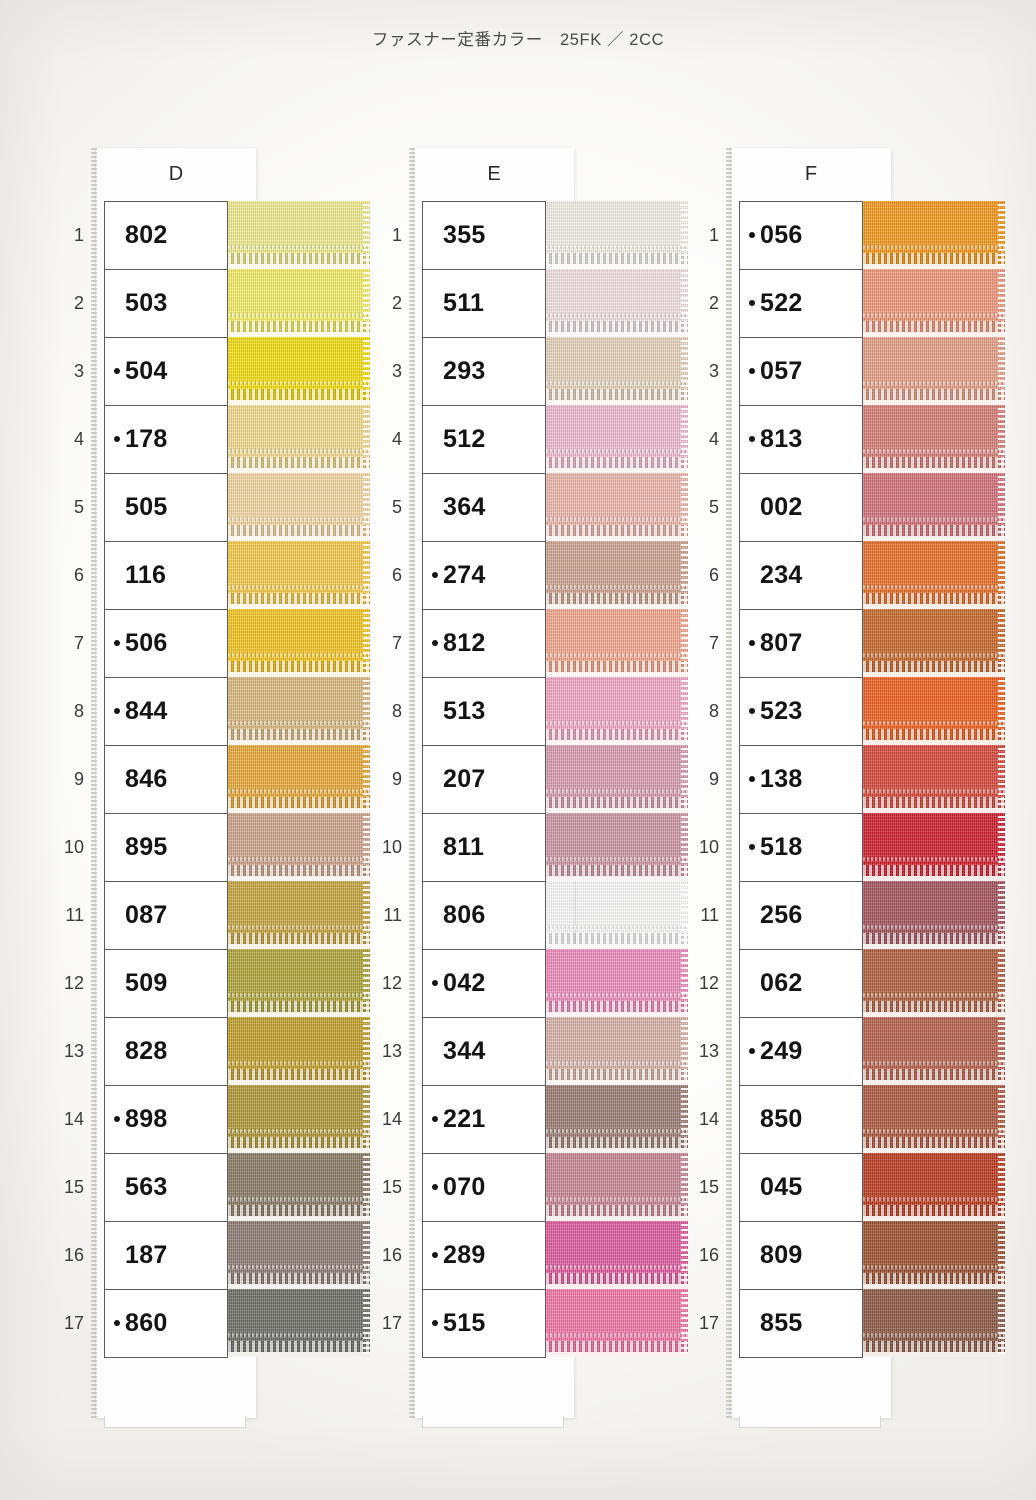 This screenshot has height=1500, width=1036. Describe the element at coordinates (484, 848) in the screenshot. I see `color-code-cell: 811` at that location.